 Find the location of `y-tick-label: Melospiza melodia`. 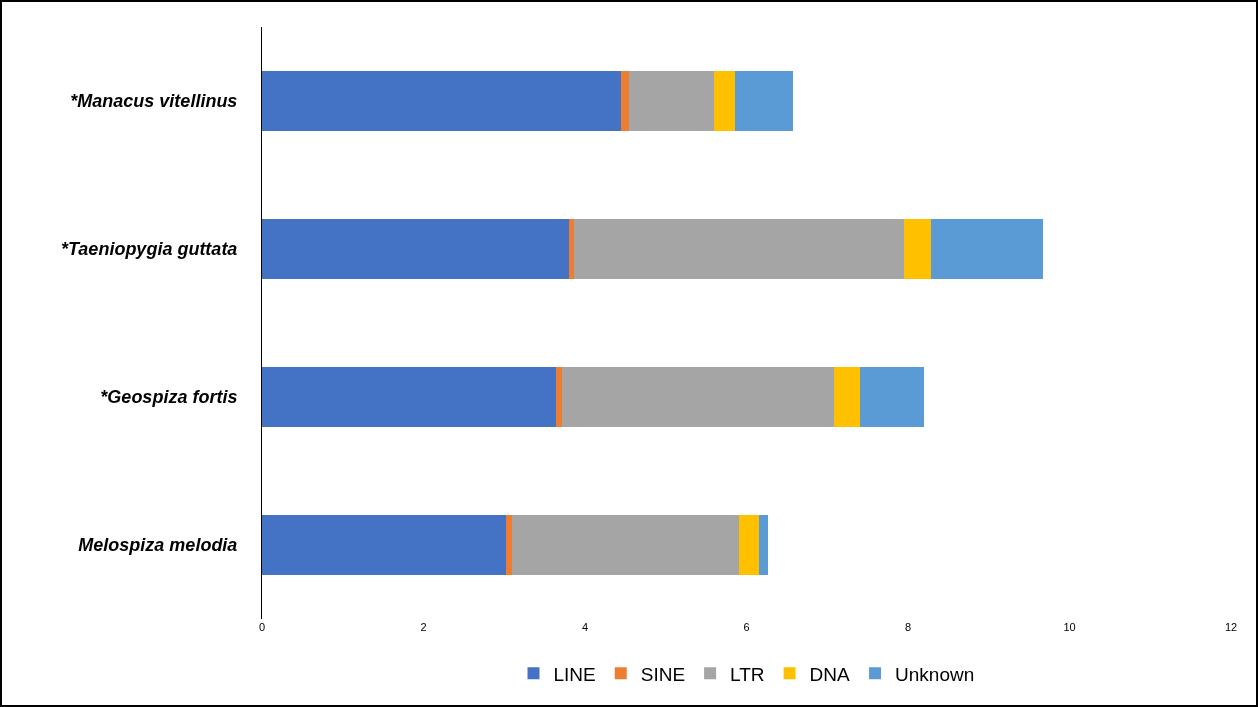

y-tick-label: Melospiza melodia is located at coordinates (158, 545).